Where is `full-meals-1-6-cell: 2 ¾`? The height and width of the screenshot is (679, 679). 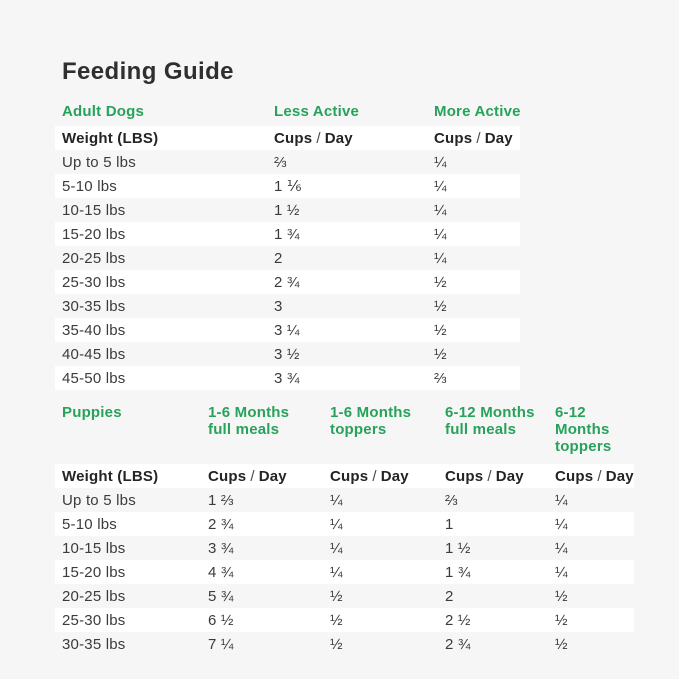
full-meals-1-6-cell: 2 ¾ is located at coordinates (221, 524).